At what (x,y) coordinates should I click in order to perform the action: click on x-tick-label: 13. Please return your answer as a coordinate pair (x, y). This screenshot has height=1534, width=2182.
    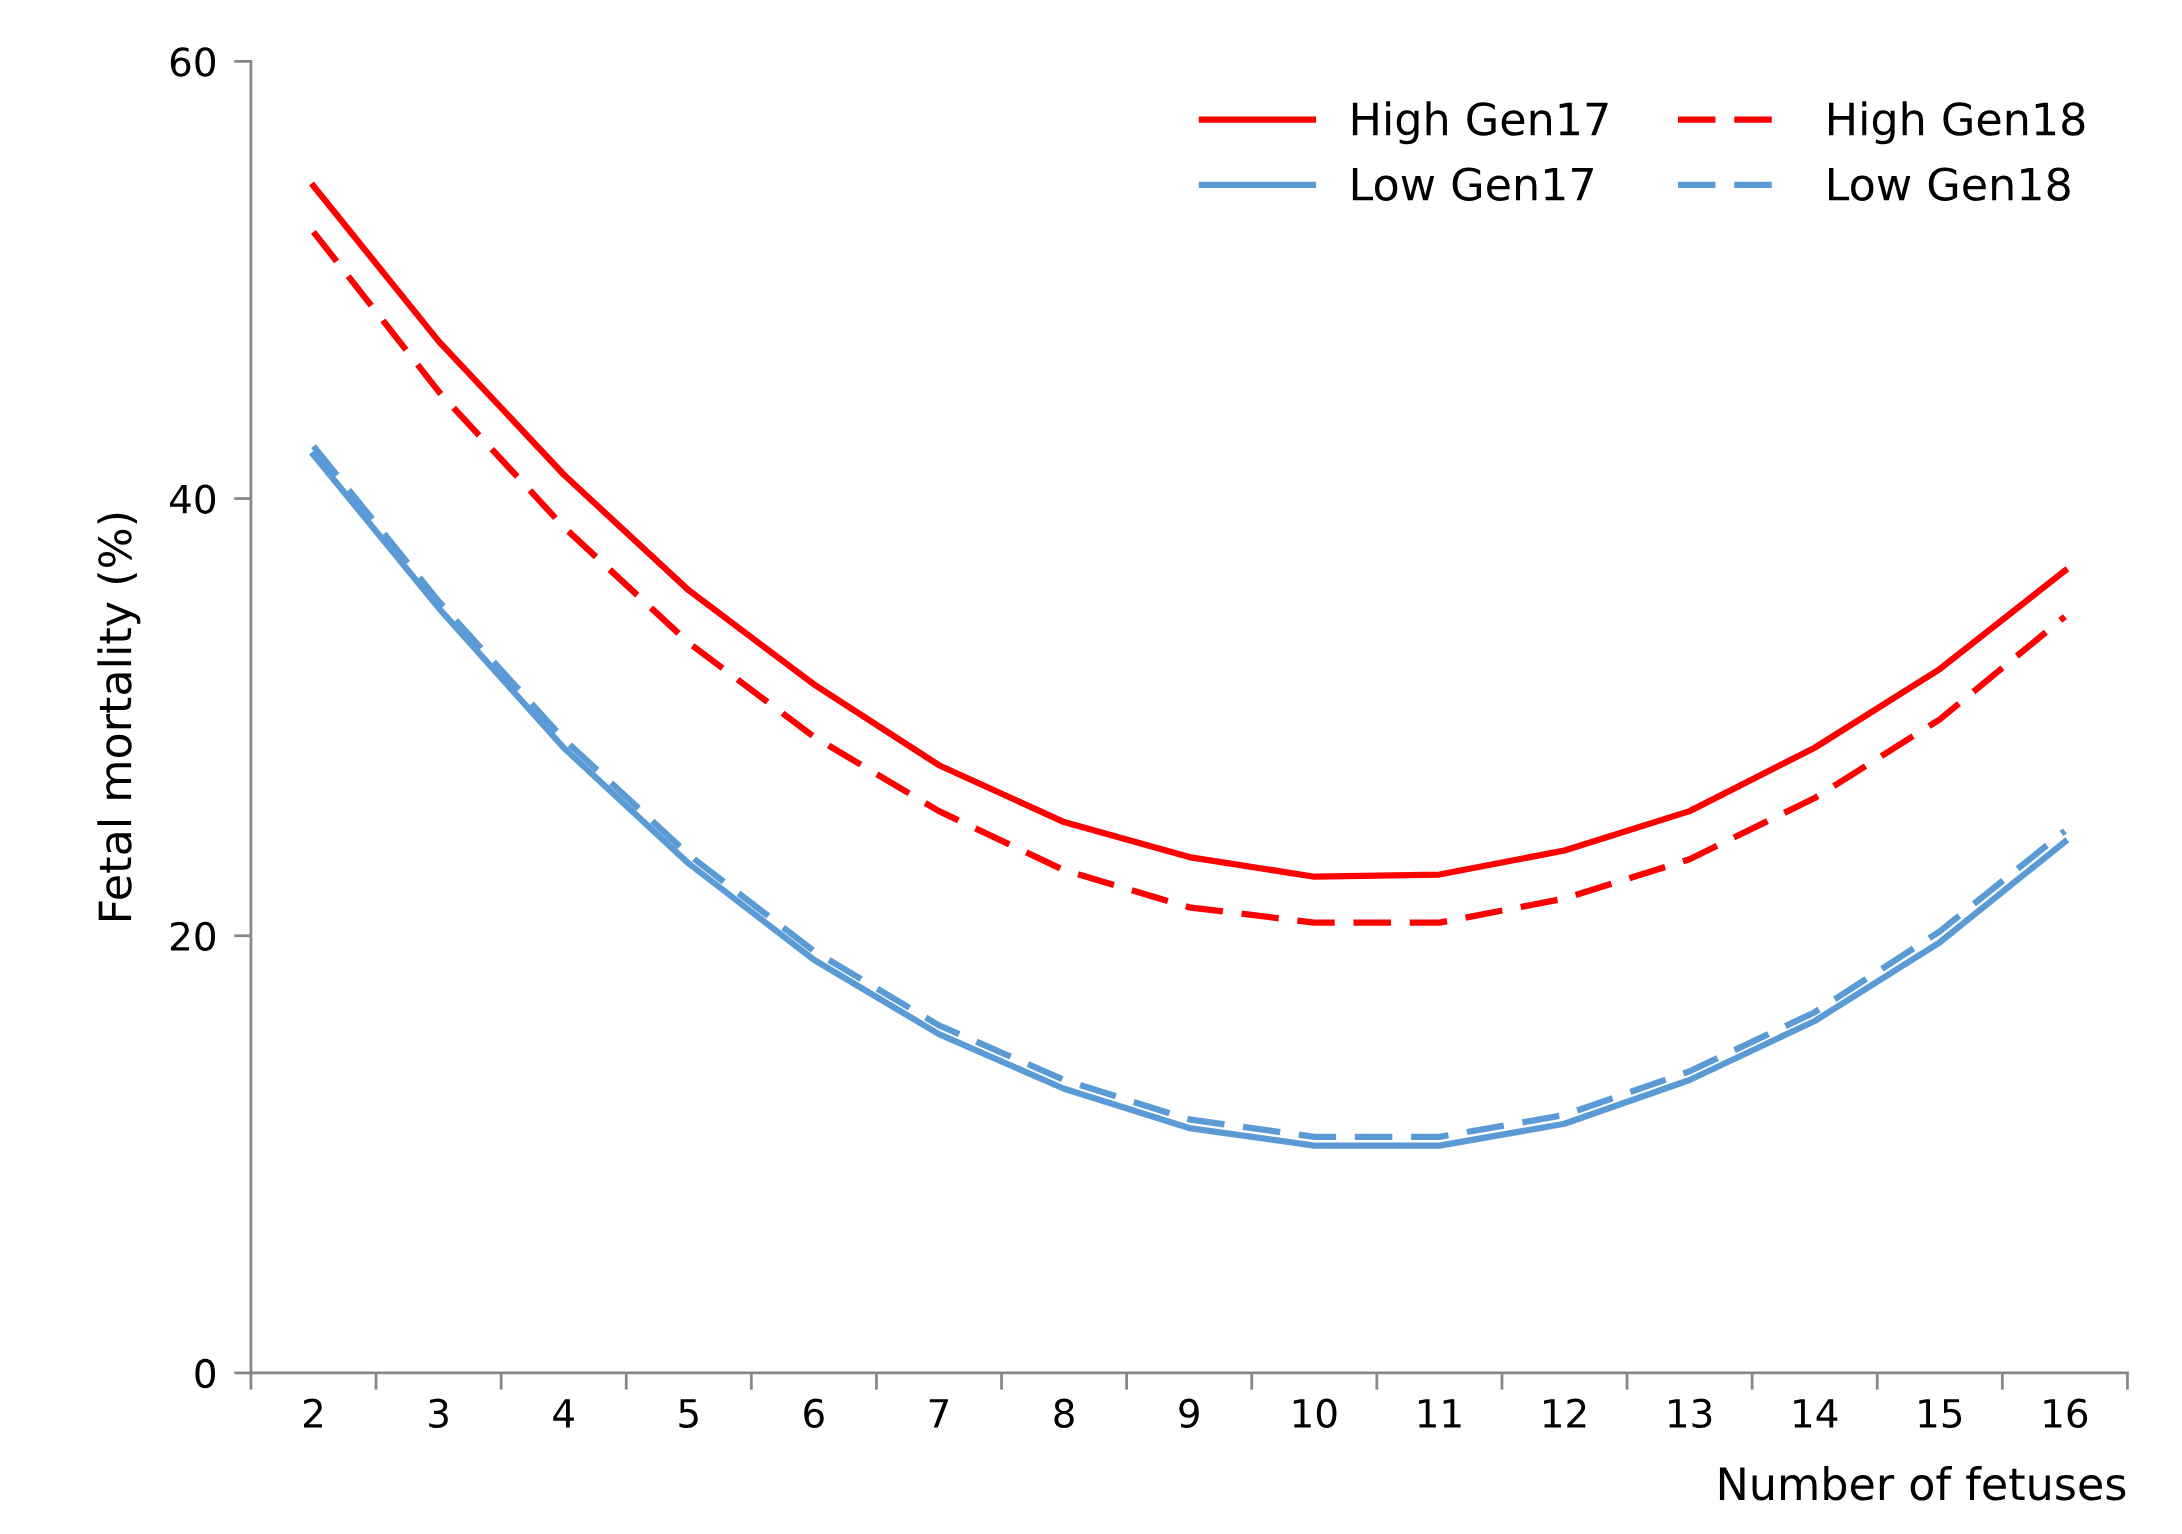
    Looking at the image, I should click on (1690, 1413).